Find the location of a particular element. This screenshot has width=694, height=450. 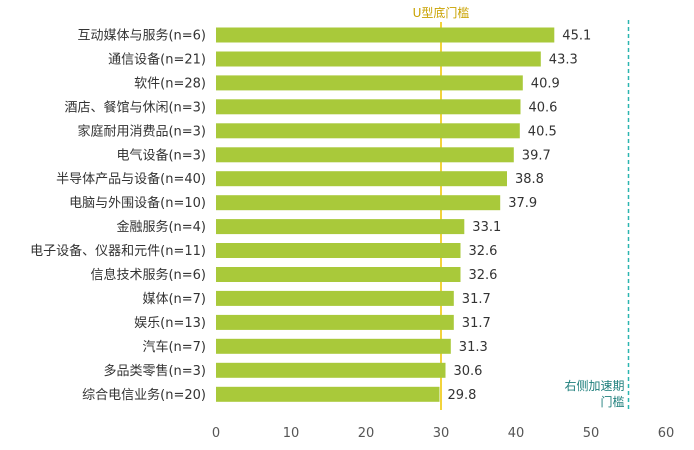

x-tick-label: 10 is located at coordinates (291, 433).